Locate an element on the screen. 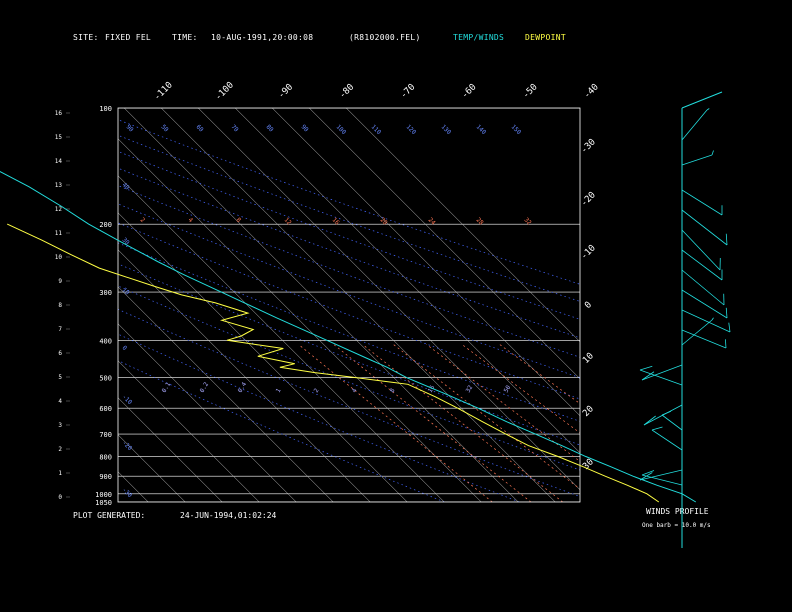 The width and height of the screenshot is (792, 612). generated-value: 24-JUN-1994,01:02:24 is located at coordinates (228, 515).